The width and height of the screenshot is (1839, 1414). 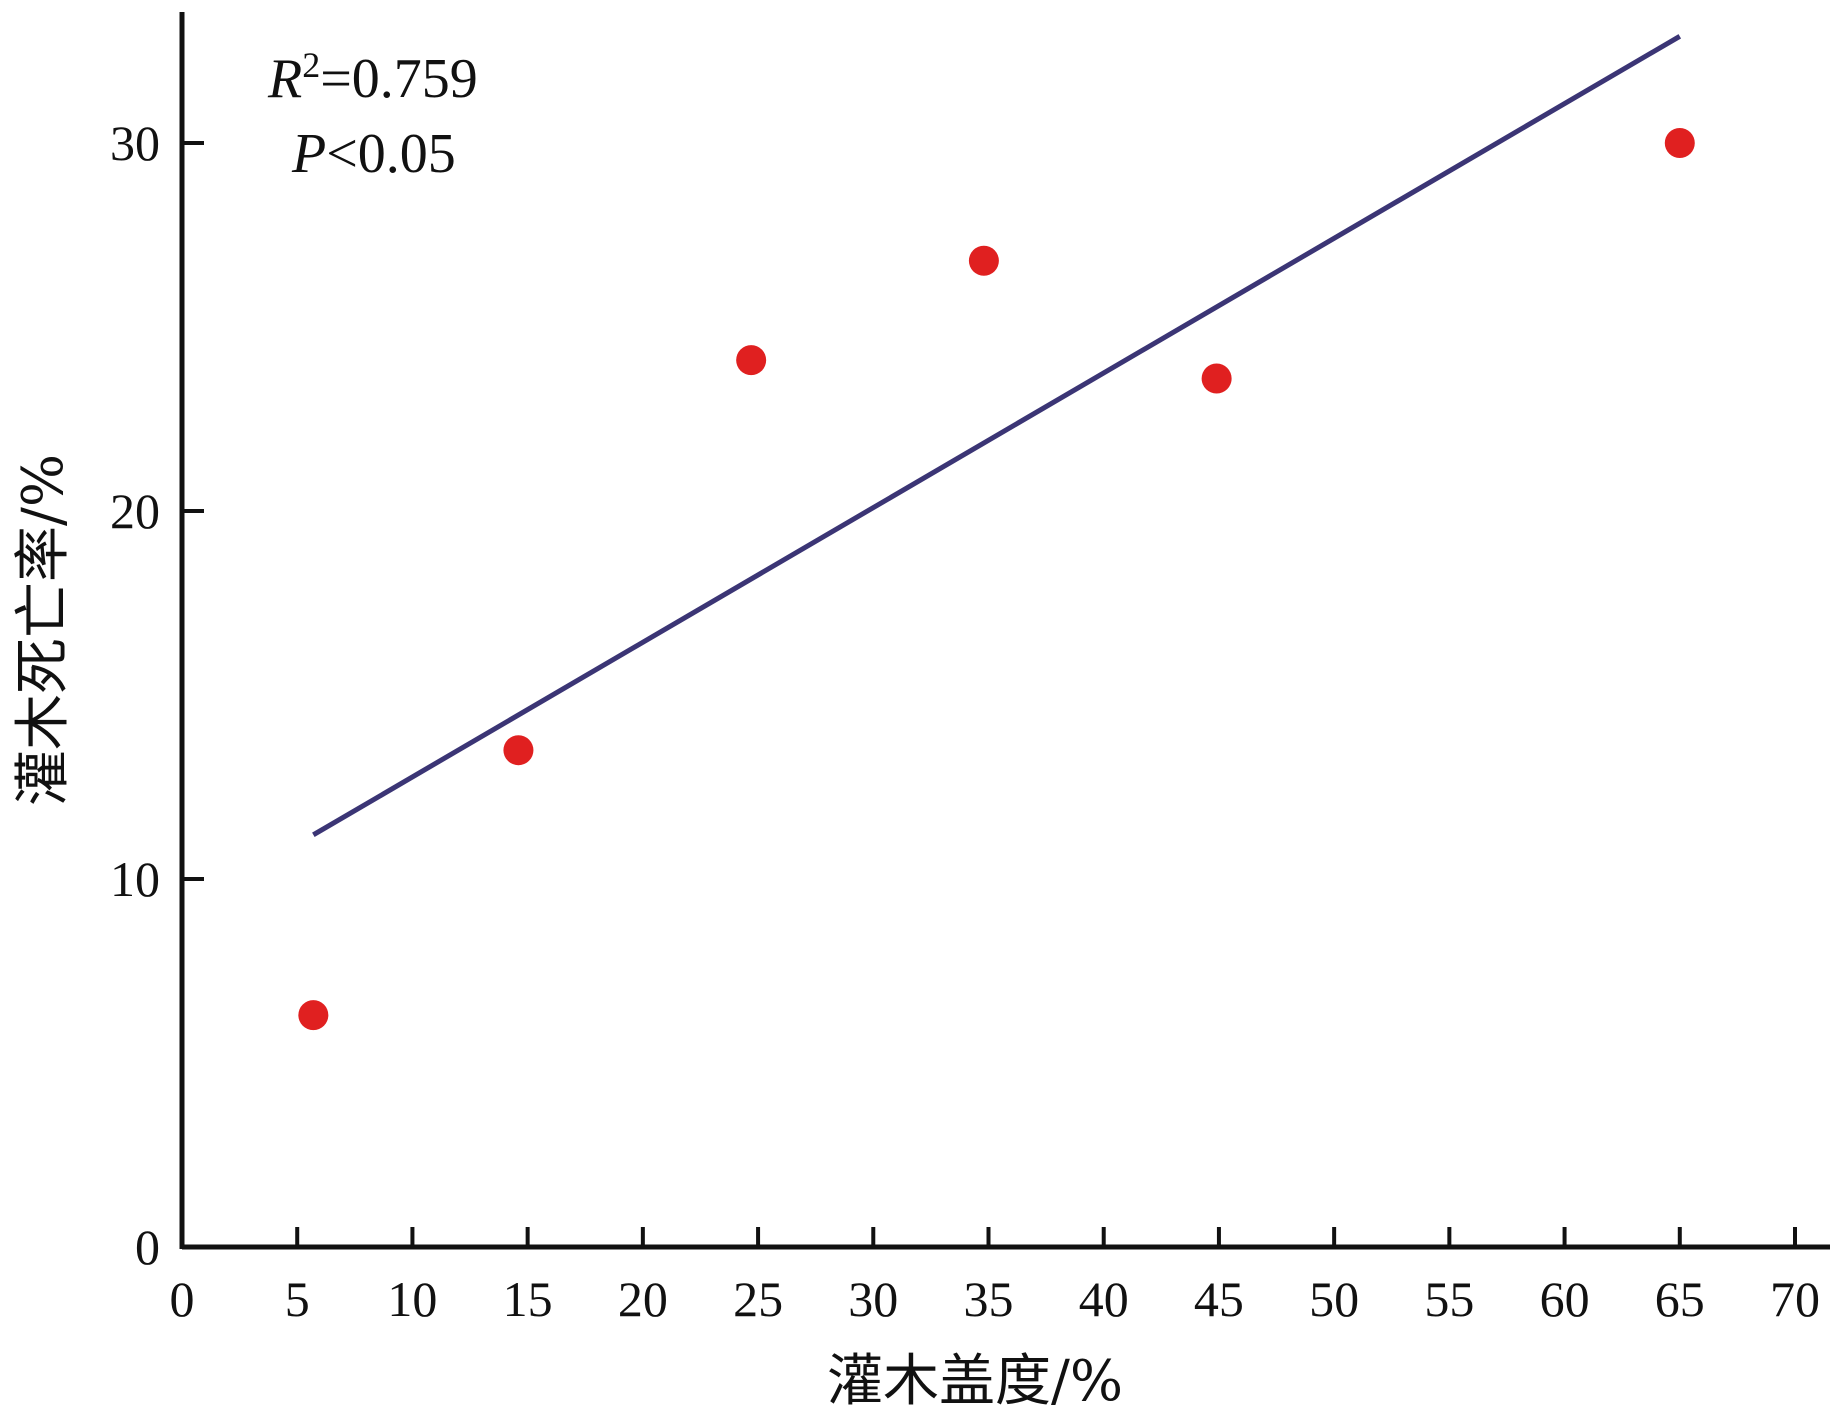 I want to click on p-value-label: P<0.05, so click(x=373, y=154).